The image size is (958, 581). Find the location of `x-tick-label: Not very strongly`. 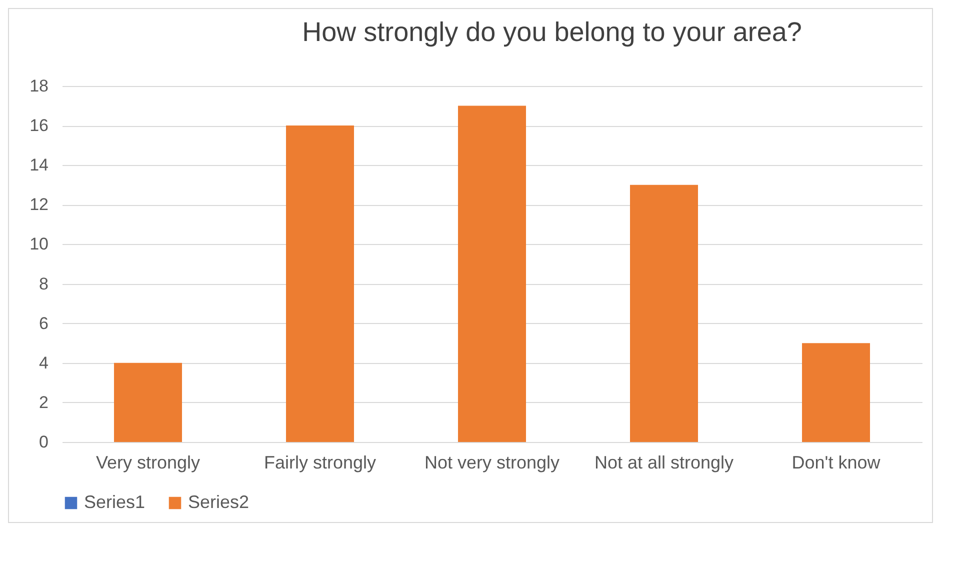

x-tick-label: Not very strongly is located at coordinates (492, 462).